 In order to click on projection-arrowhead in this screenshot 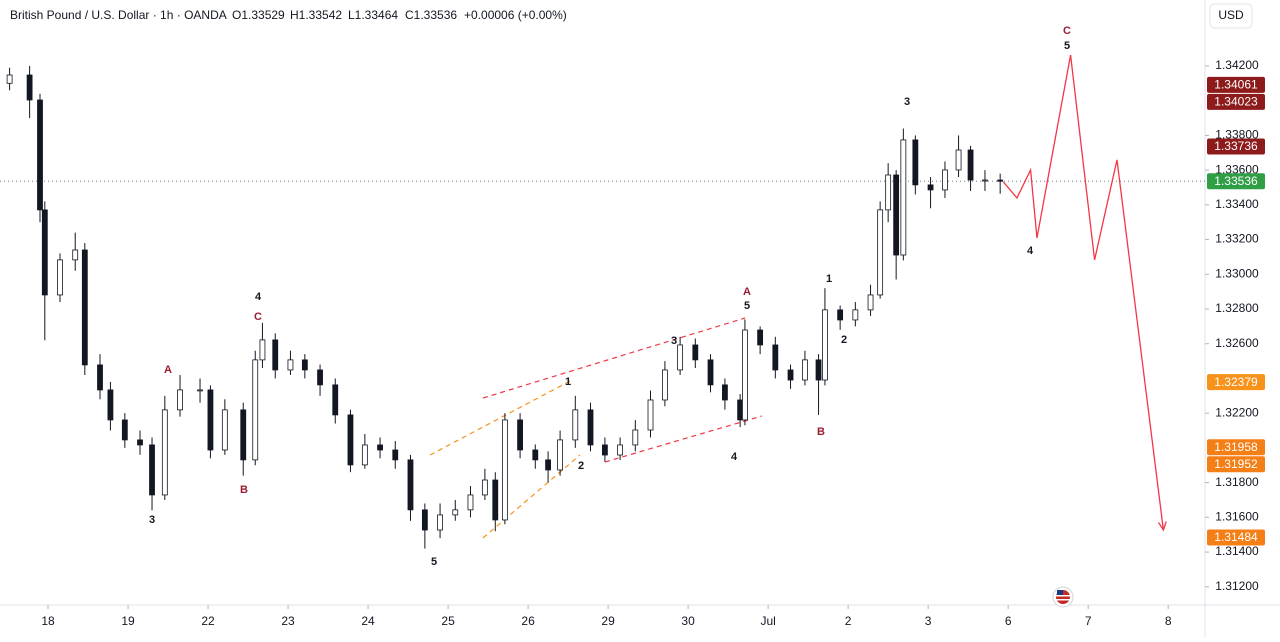, I will do `click(1162, 526)`.